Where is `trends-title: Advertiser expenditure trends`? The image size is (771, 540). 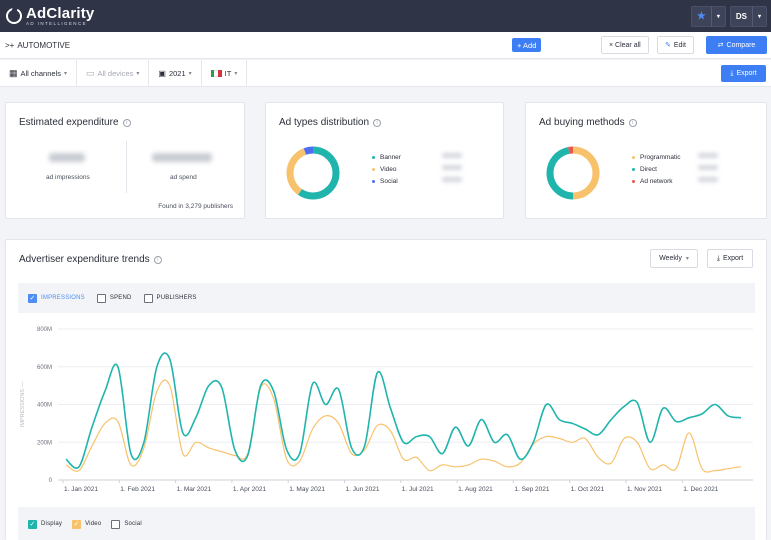
trends-title: Advertiser expenditure trends is located at coordinates (84, 259).